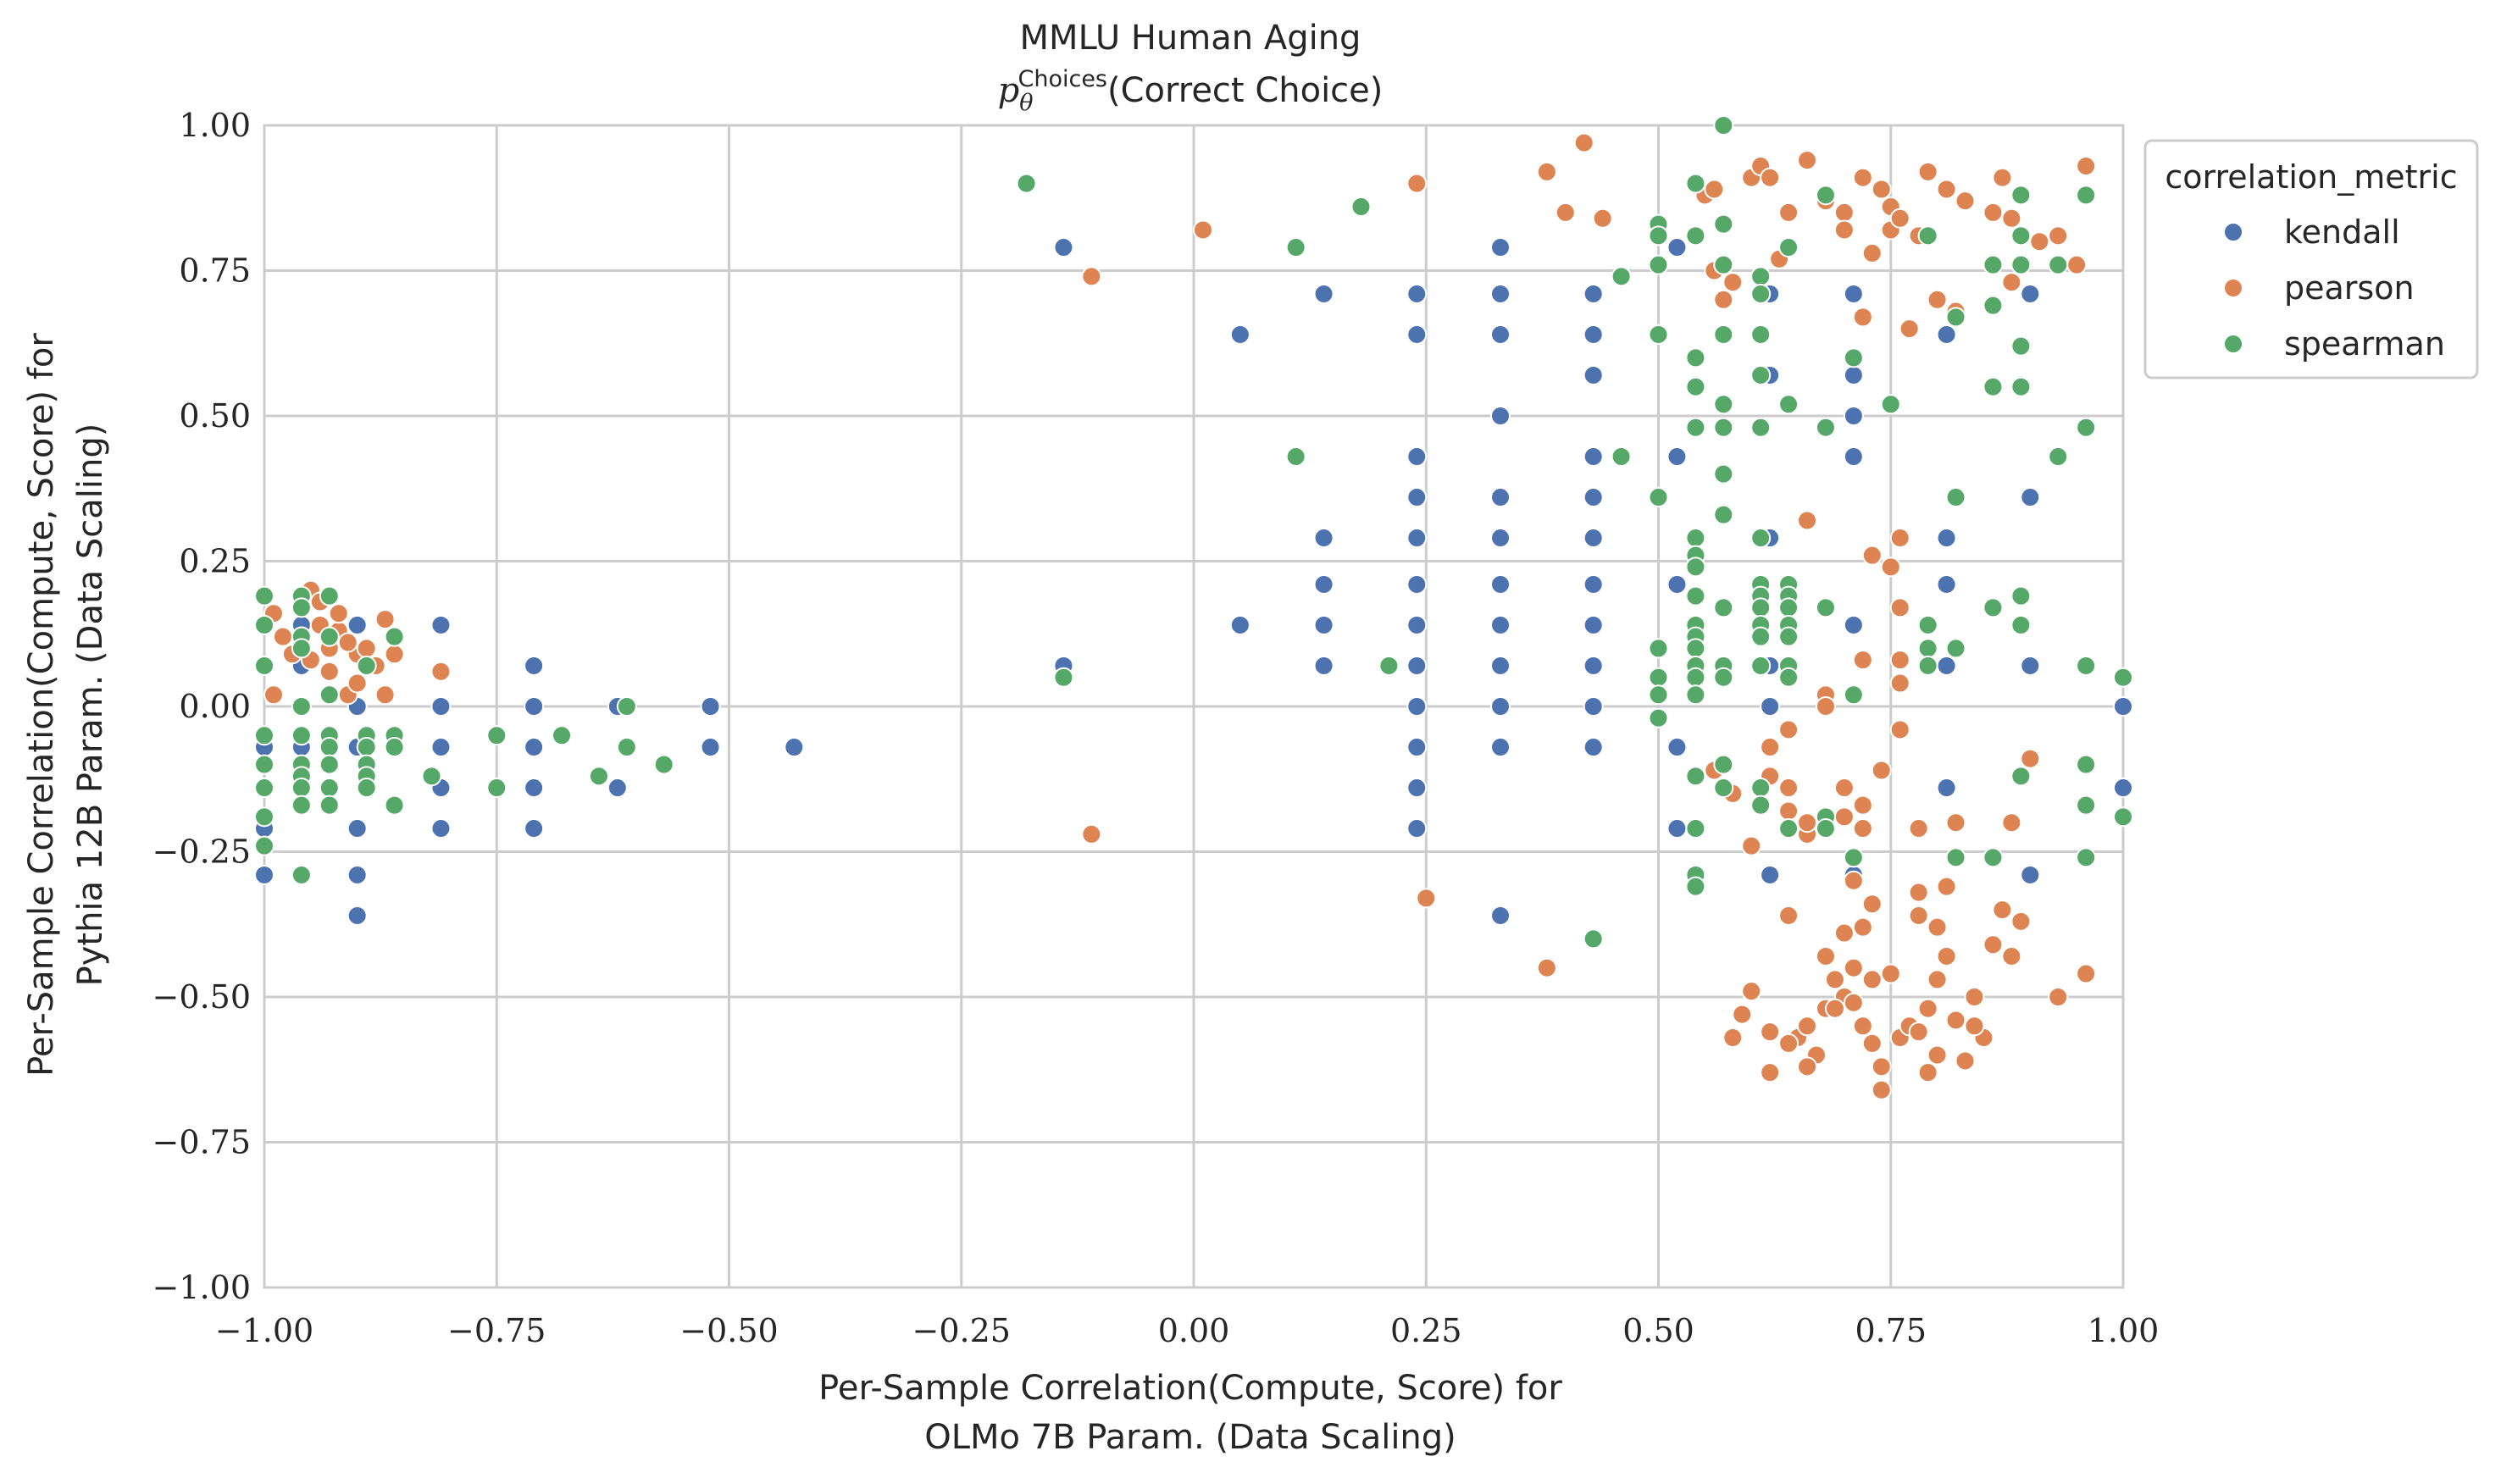  I want to click on y-tick-label: −1.00, so click(201, 1287).